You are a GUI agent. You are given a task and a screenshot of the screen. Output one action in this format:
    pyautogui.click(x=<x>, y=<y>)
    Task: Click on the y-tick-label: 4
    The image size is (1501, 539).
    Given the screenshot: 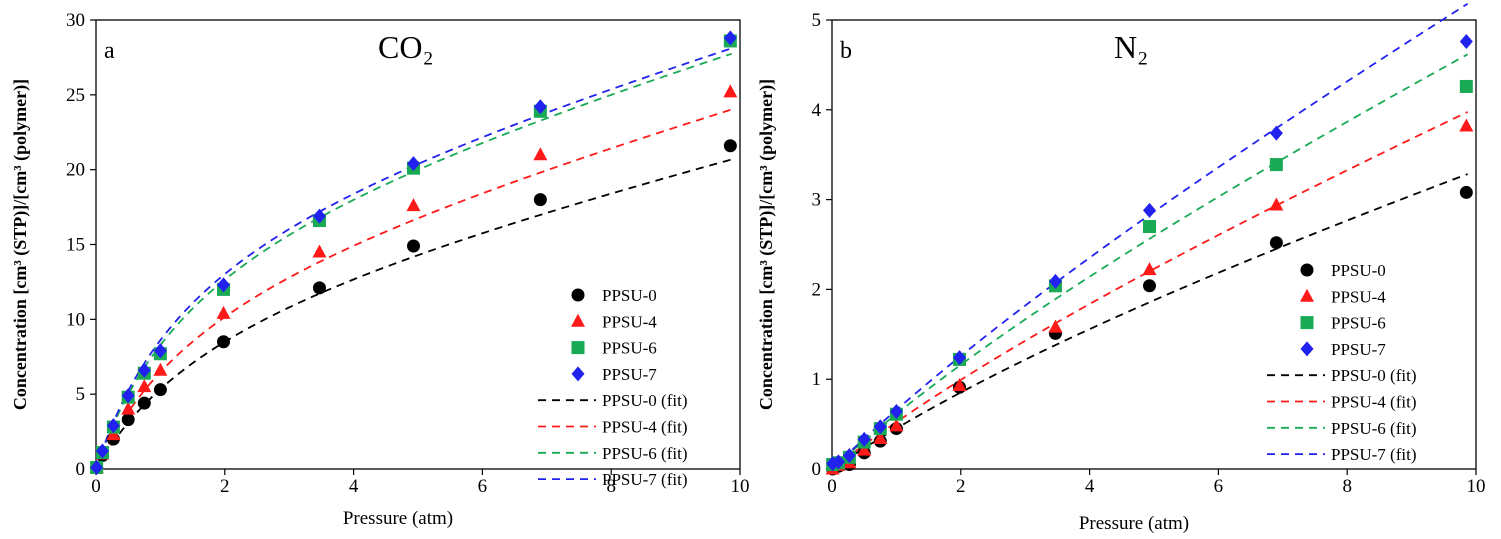 What is the action you would take?
    pyautogui.click(x=817, y=110)
    